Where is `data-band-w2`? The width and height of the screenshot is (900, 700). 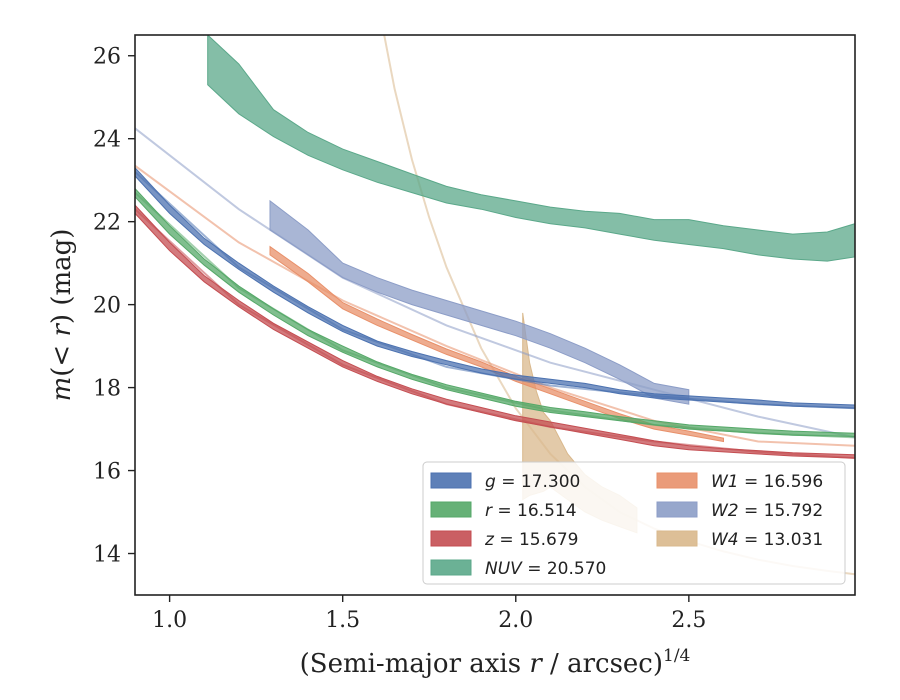 data-band-w2 is located at coordinates (479, 302).